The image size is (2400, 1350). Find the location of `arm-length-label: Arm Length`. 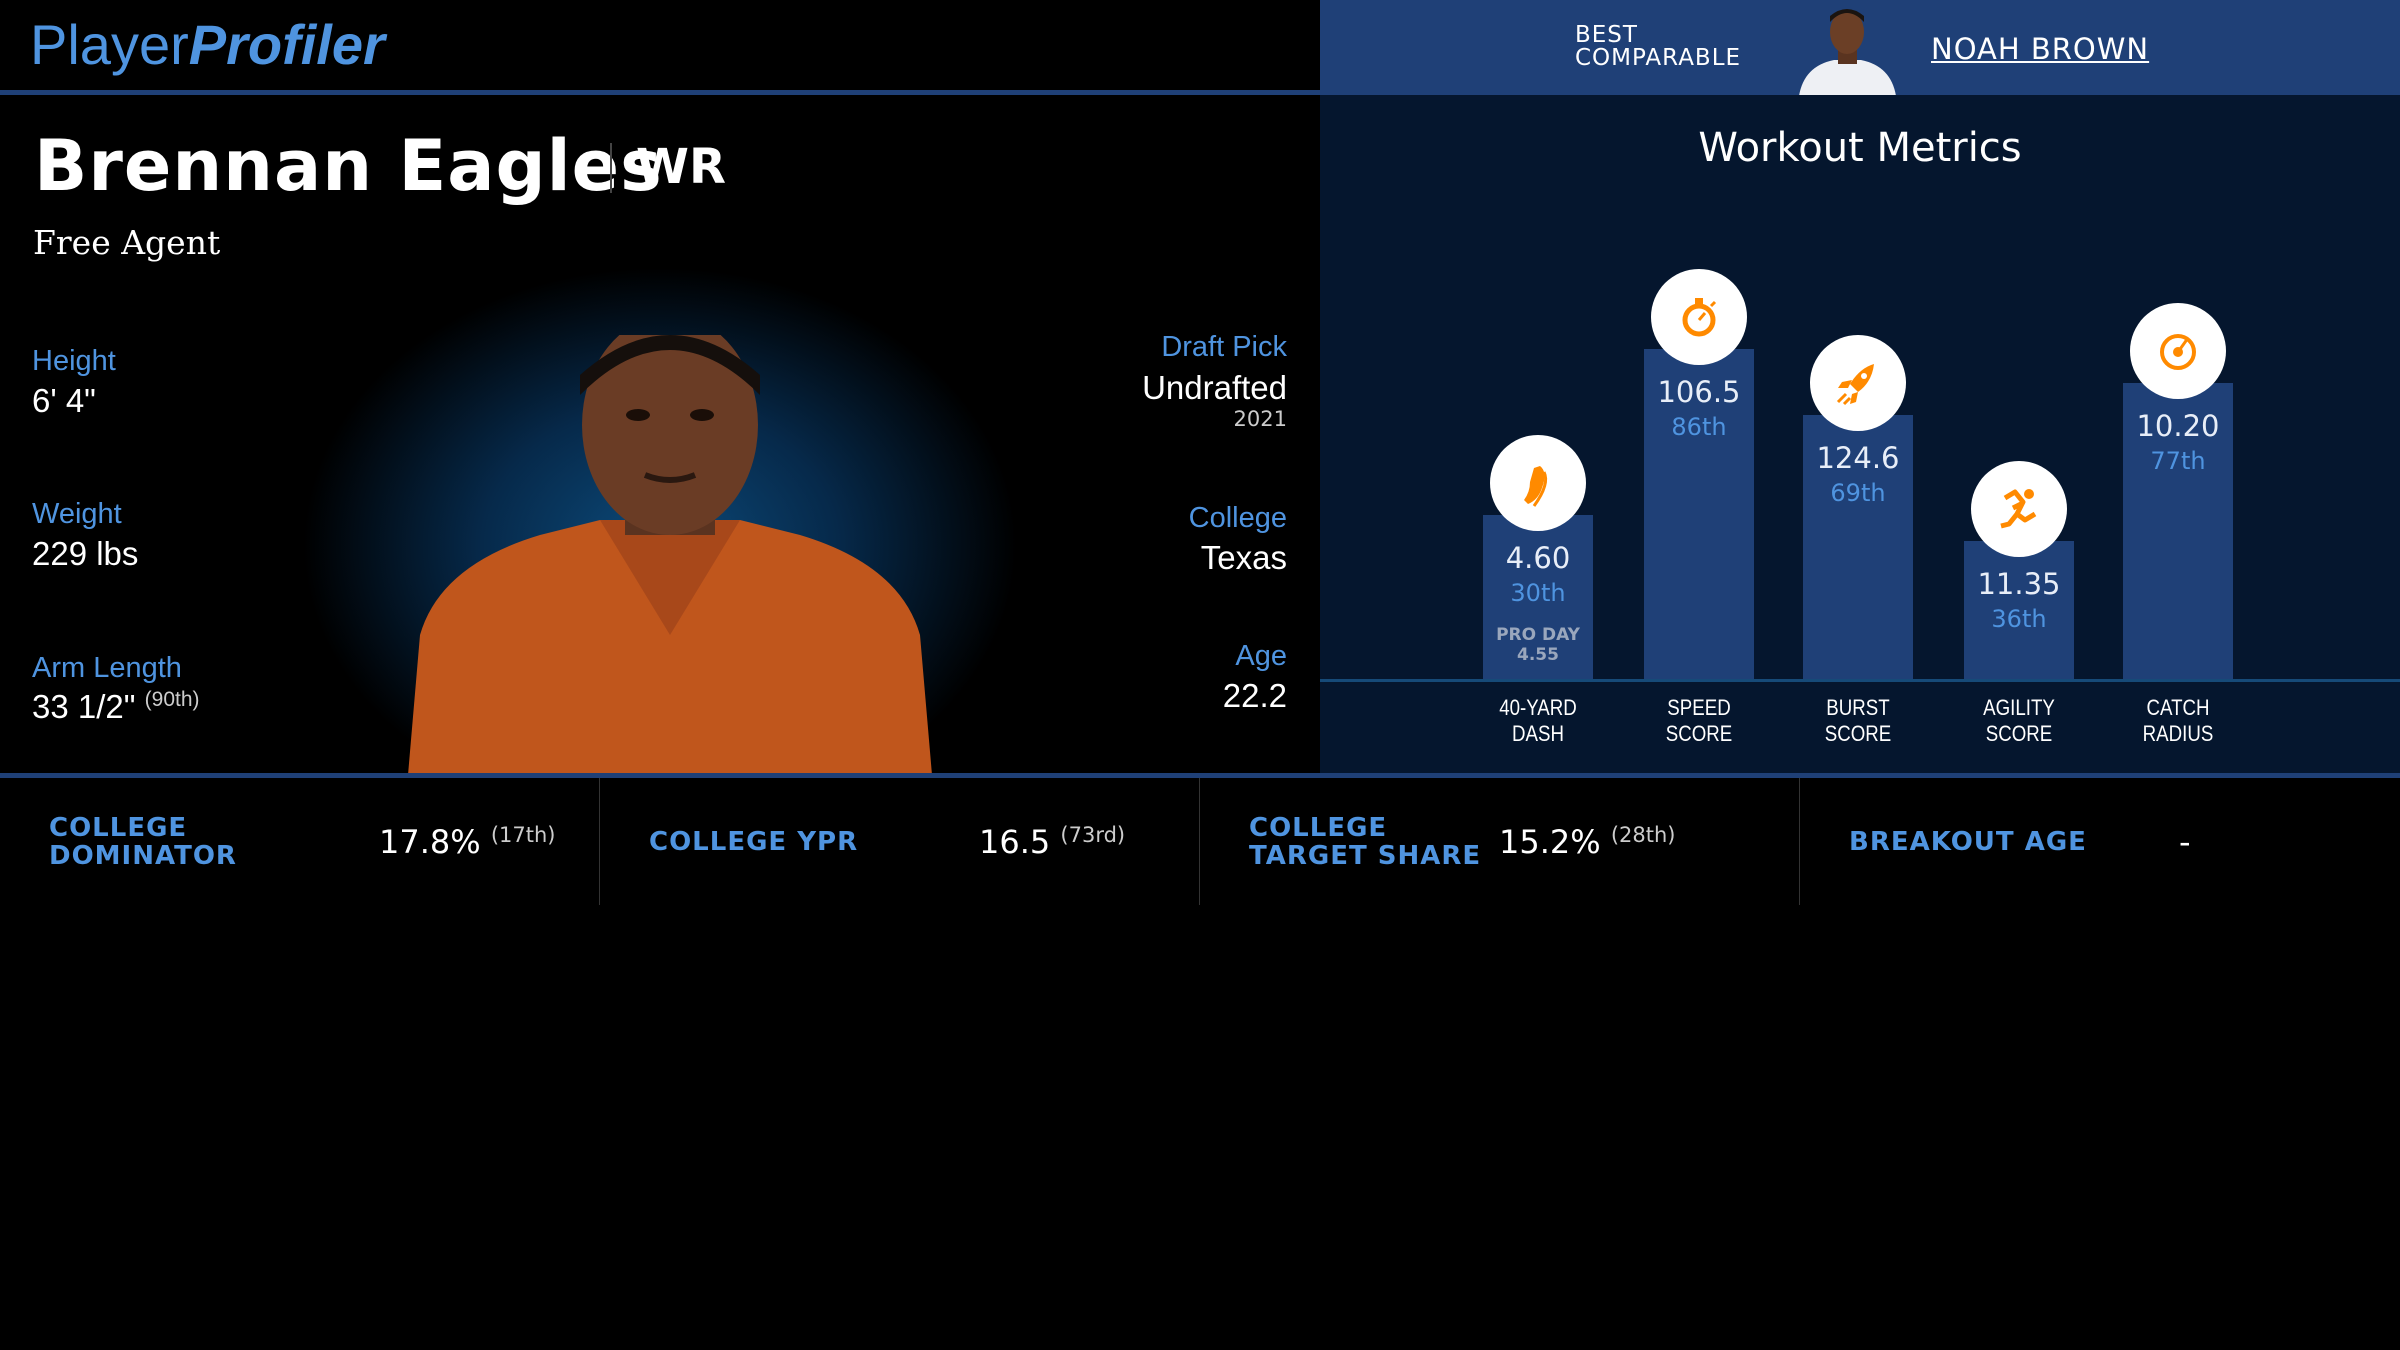

arm-length-label: Arm Length is located at coordinates (107, 668).